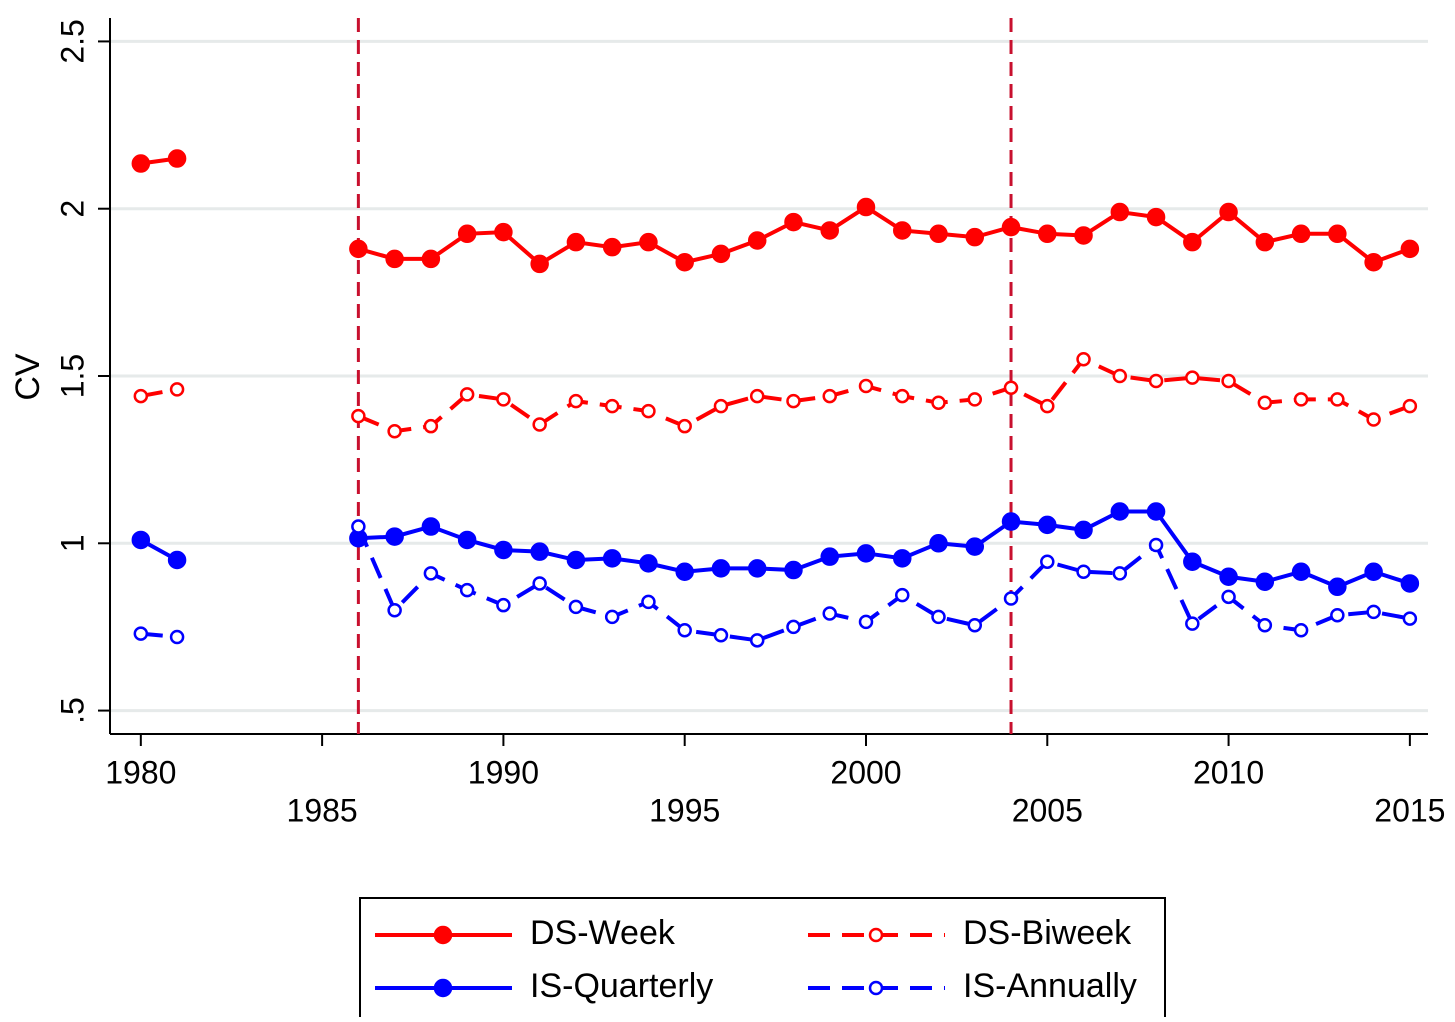 This screenshot has width=1455, height=1022. Describe the element at coordinates (1047, 810) in the screenshot. I see `x-tick-label: 2005` at that location.